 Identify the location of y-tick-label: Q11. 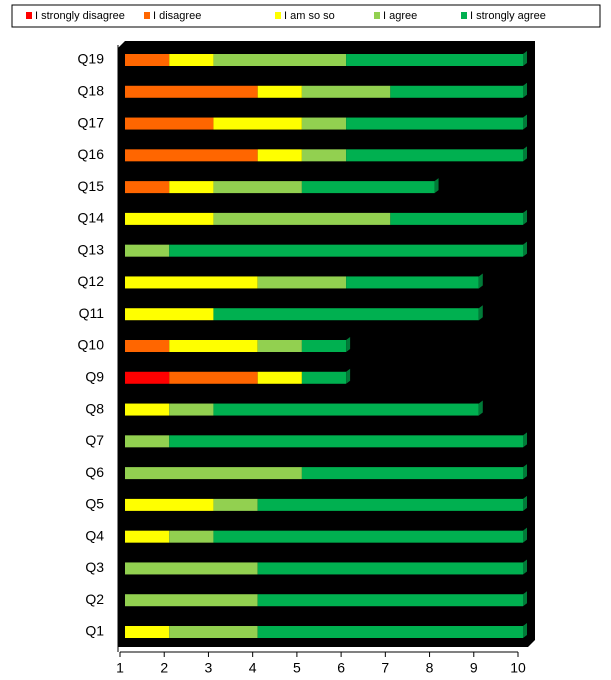
(92, 313).